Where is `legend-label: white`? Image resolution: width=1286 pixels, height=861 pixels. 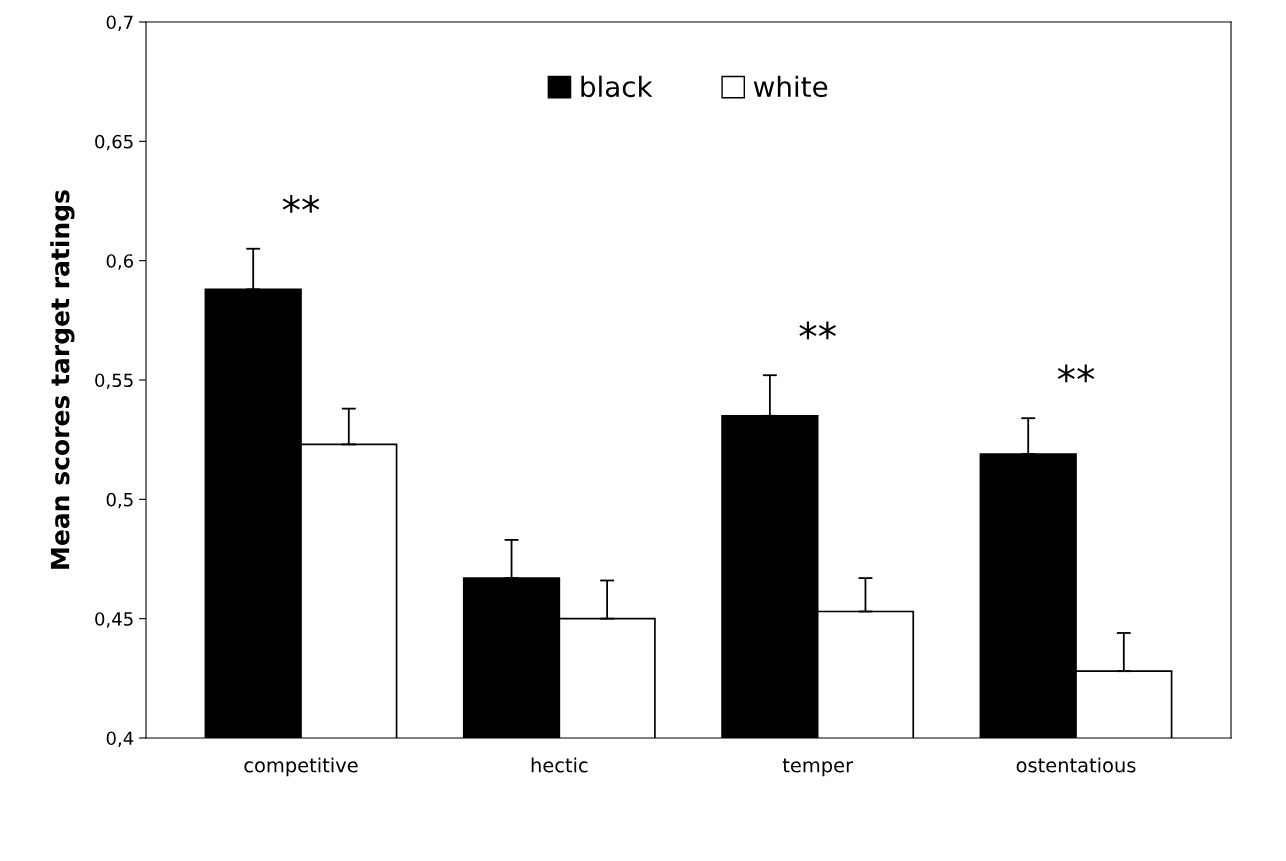 legend-label: white is located at coordinates (790, 86).